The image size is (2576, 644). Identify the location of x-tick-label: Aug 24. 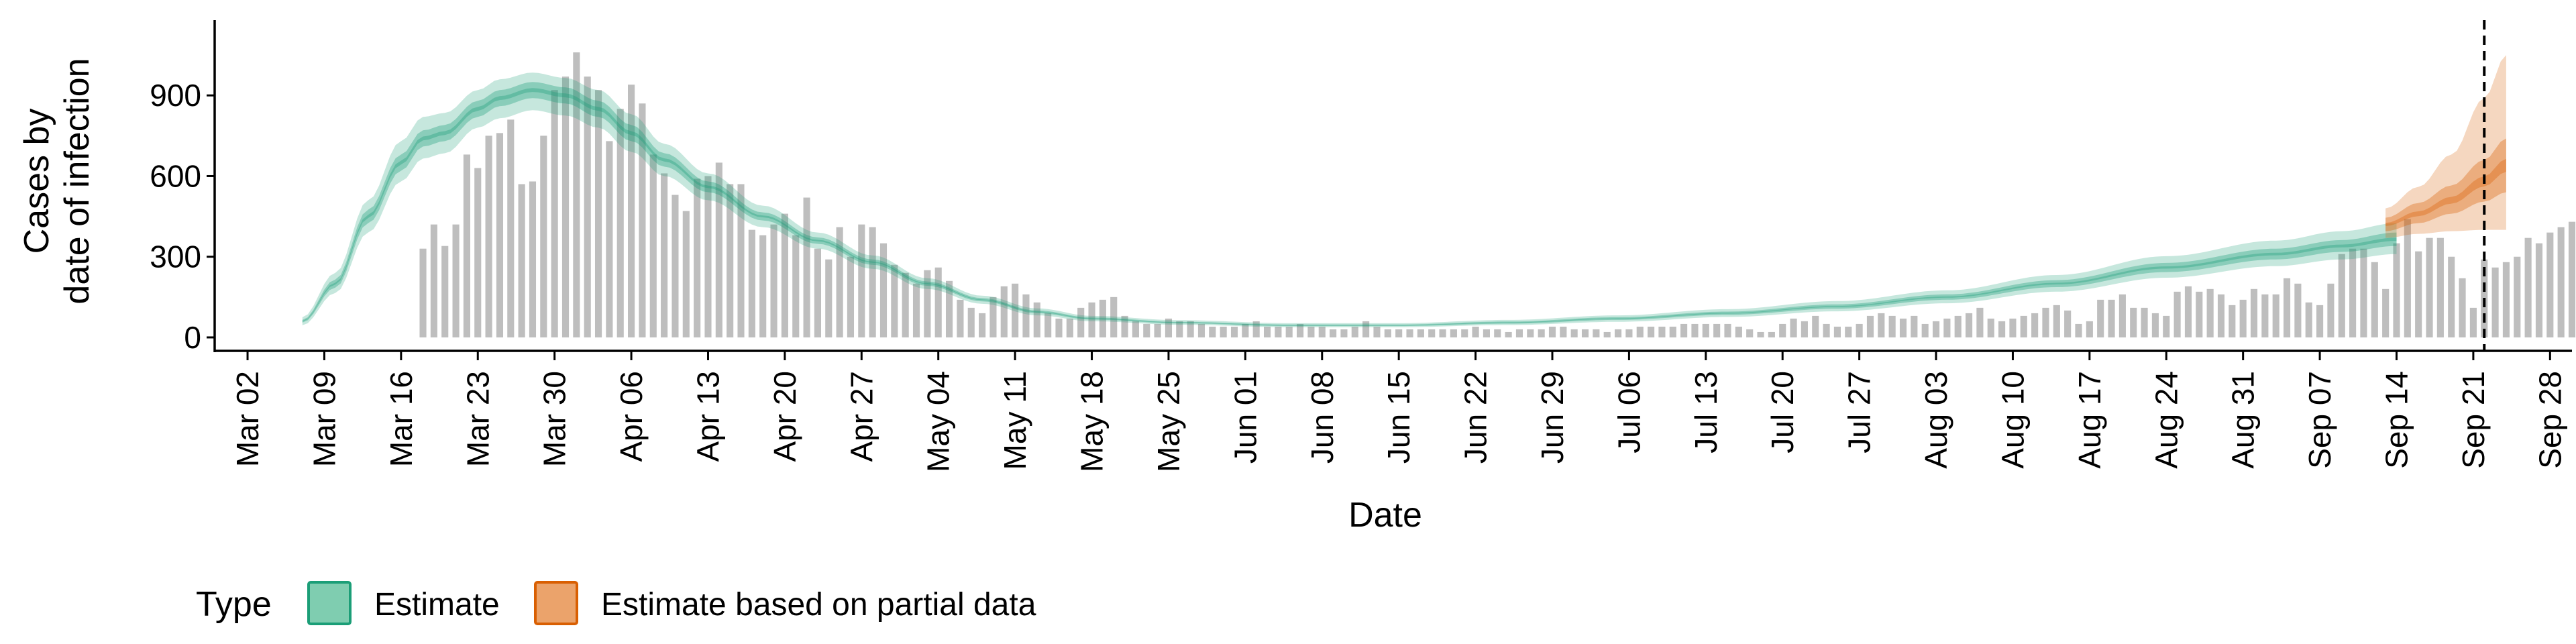
(2166, 420).